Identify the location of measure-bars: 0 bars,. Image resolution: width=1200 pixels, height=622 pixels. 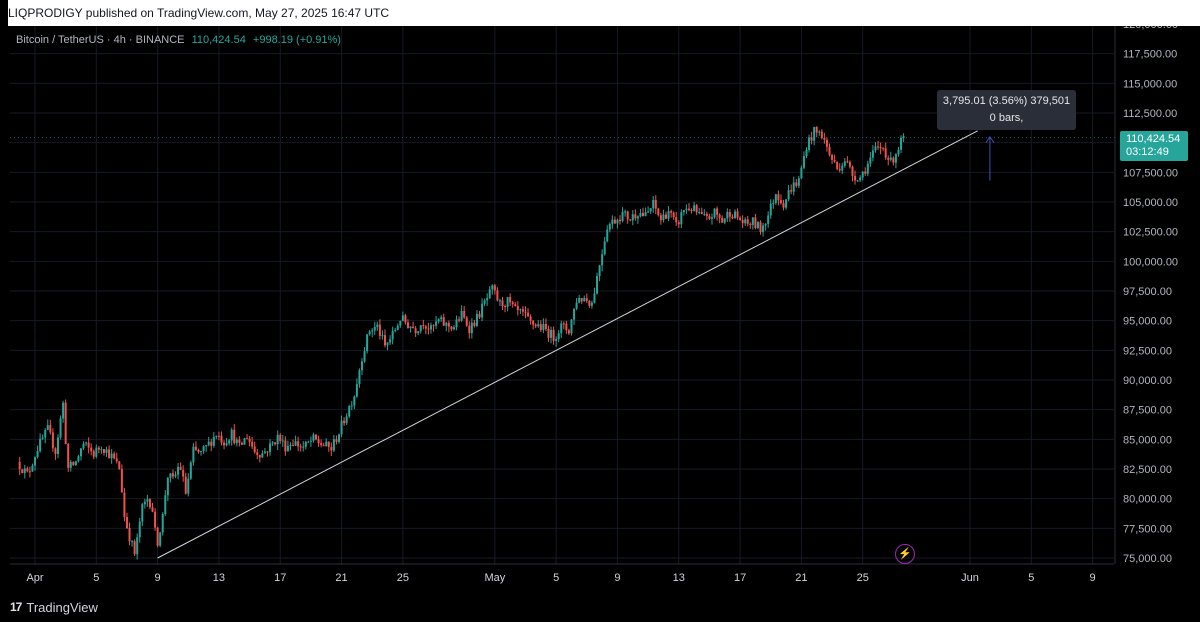
(1006, 118).